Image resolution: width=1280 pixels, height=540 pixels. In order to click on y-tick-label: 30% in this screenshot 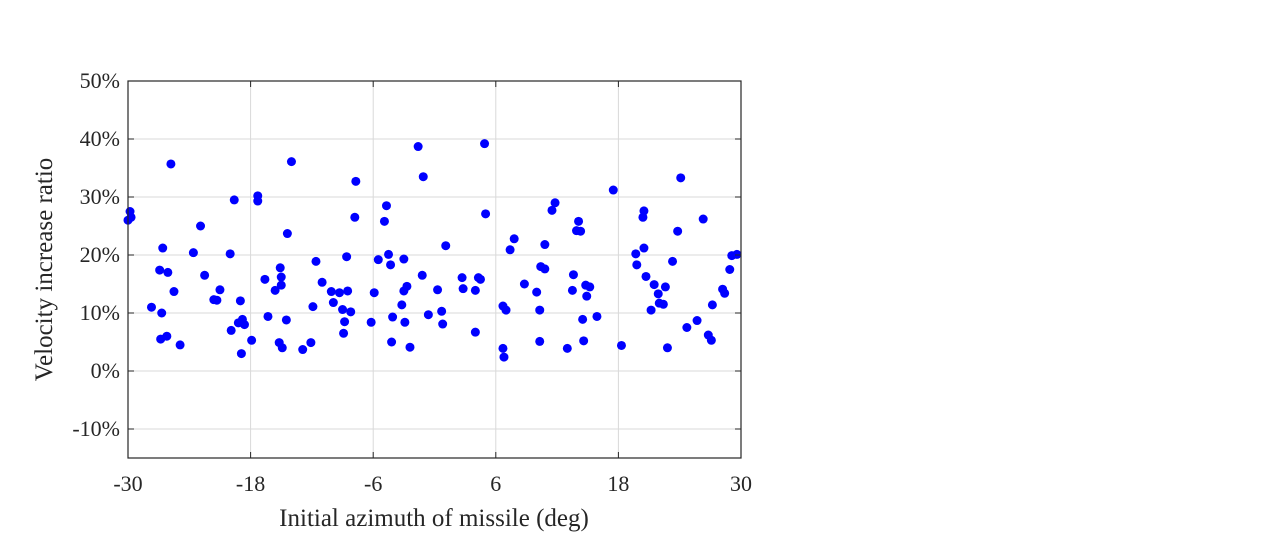, I will do `click(100, 196)`.